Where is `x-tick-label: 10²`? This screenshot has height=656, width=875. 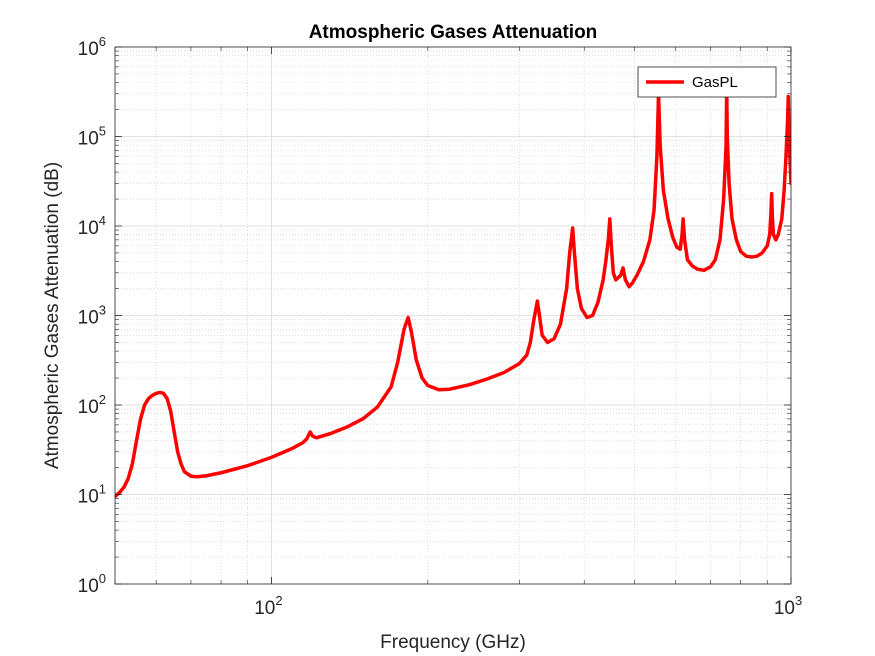 x-tick-label: 10² is located at coordinates (268, 606).